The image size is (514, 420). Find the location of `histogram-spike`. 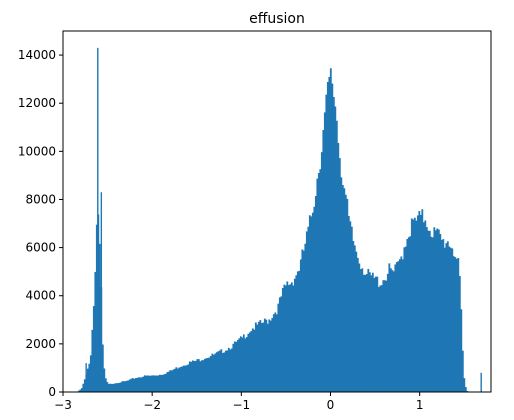

histogram-spike is located at coordinates (98, 219).